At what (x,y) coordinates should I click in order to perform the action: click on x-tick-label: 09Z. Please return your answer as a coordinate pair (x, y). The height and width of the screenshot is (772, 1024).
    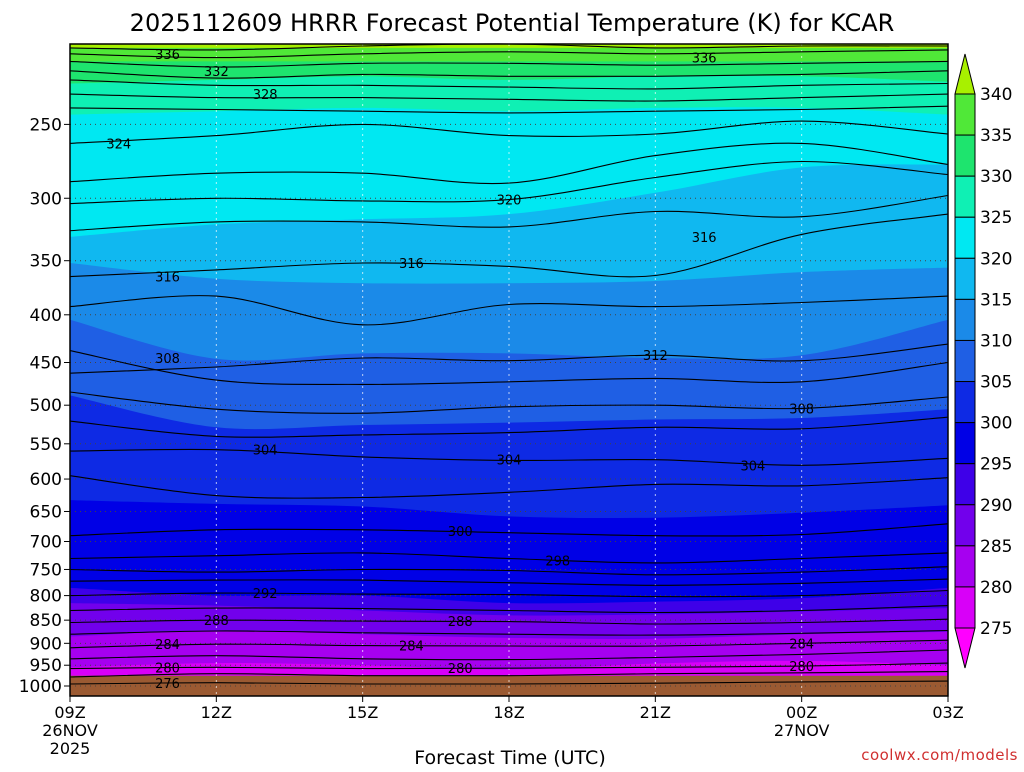
    Looking at the image, I should click on (69, 712).